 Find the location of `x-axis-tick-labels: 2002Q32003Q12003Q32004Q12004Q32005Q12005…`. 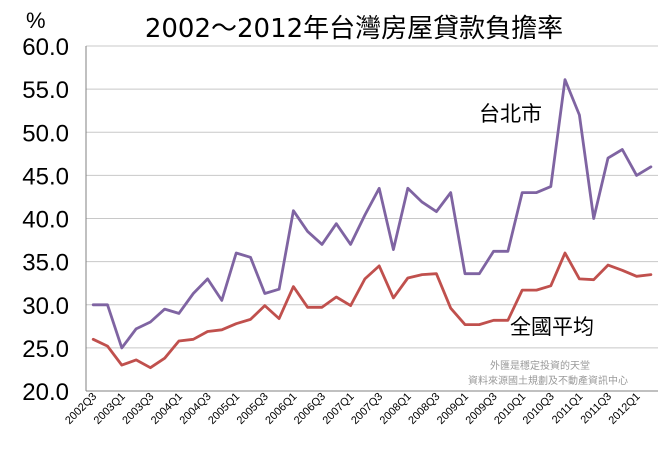

x-axis-tick-labels: 2002Q32003Q12003Q32004Q12004Q32005Q12005… is located at coordinates (353, 409).